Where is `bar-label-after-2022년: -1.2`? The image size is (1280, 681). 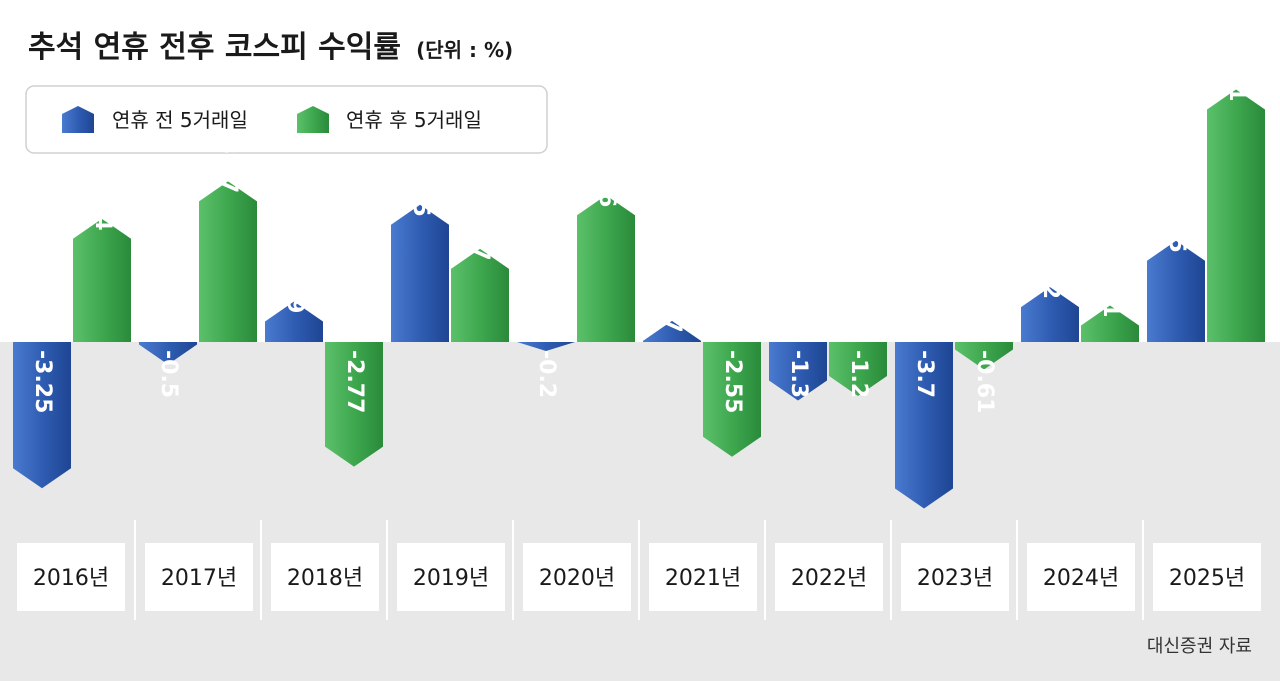
bar-label-after-2022년: -1.2 is located at coordinates (858, 374).